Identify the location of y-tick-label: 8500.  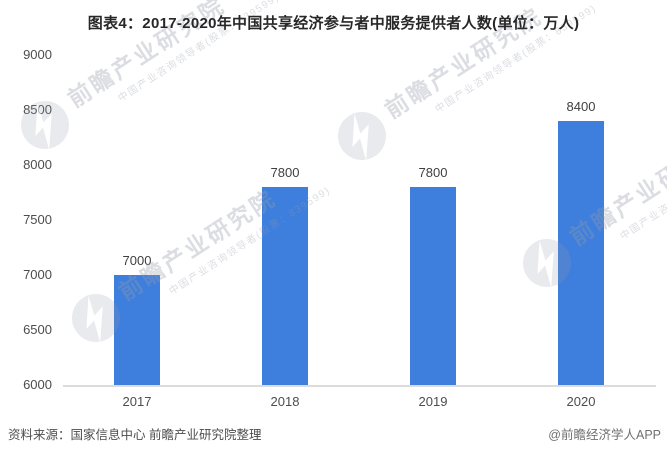
(37, 109).